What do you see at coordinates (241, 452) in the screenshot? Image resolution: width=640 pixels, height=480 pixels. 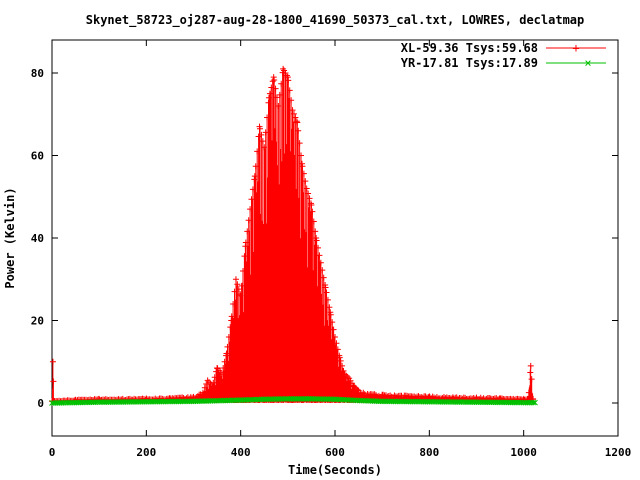 I see `x-tick-label: 400` at bounding box center [241, 452].